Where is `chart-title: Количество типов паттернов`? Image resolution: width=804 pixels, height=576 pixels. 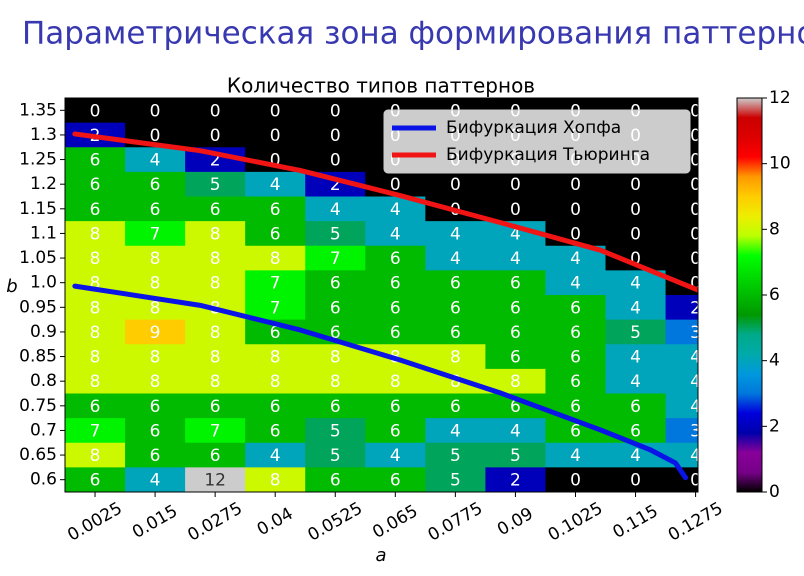 chart-title: Количество типов паттернов is located at coordinates (381, 86).